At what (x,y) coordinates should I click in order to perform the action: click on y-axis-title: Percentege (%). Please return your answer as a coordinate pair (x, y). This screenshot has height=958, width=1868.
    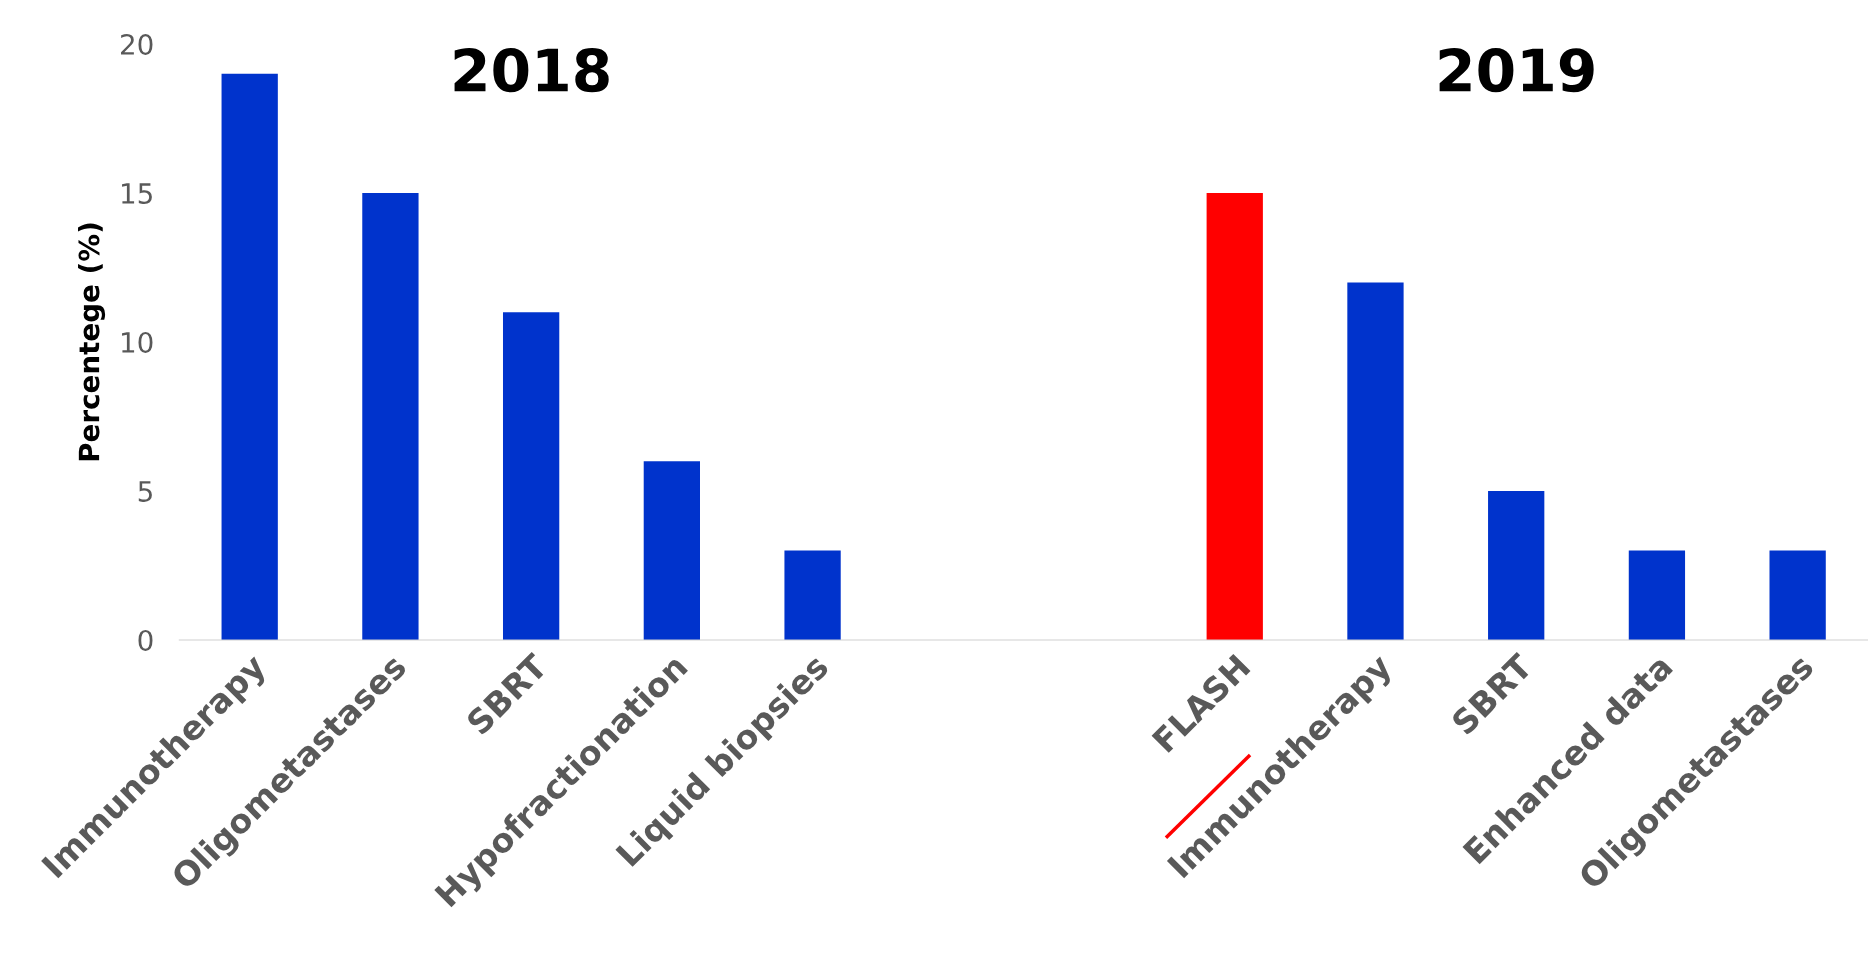
    Looking at the image, I should click on (92, 342).